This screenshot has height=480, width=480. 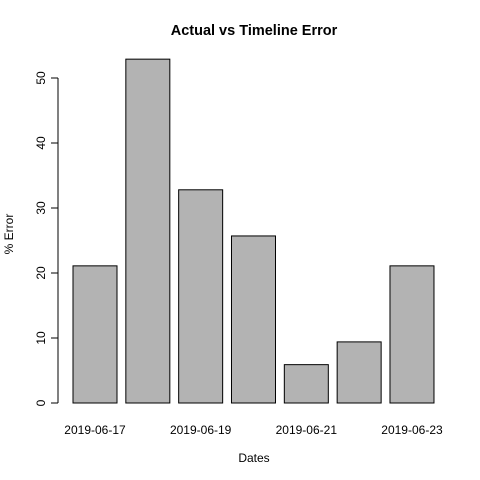 What do you see at coordinates (46, 238) in the screenshot?
I see `y-axis: 0 10 20 30 40 50` at bounding box center [46, 238].